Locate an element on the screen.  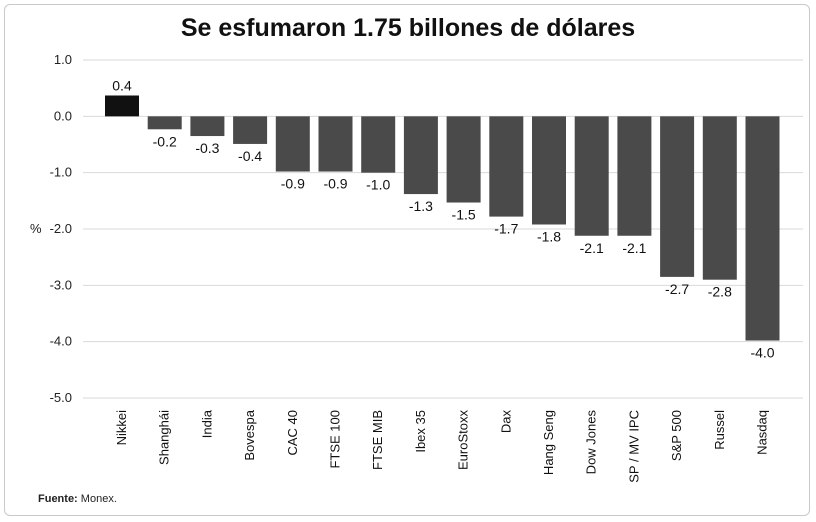
category-label: Dax is located at coordinates (505, 422).